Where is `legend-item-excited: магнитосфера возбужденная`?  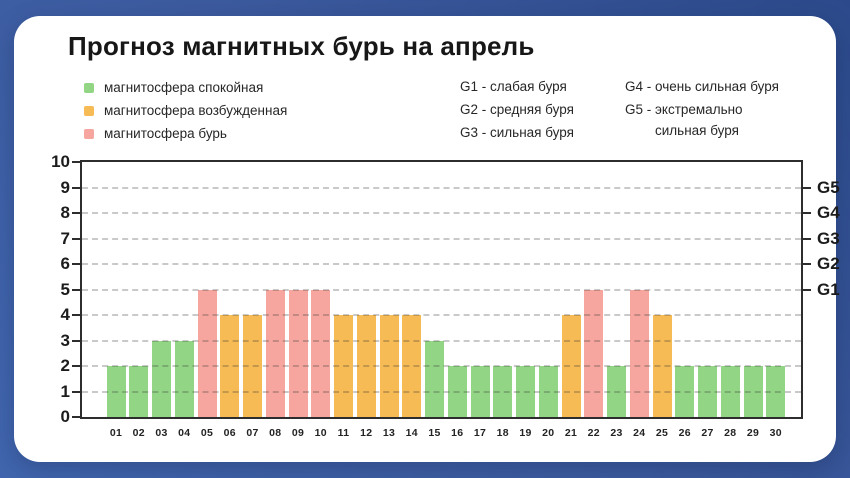
legend-item-excited: магнитосфера возбужденная is located at coordinates (185, 110).